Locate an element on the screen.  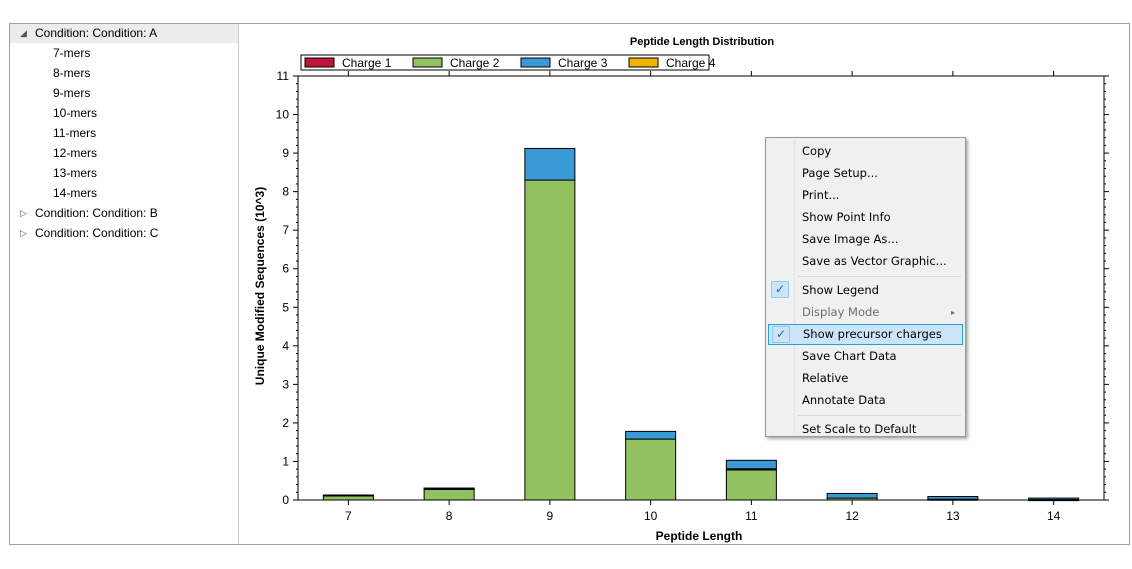
x-tick-label: 13 is located at coordinates (953, 516).